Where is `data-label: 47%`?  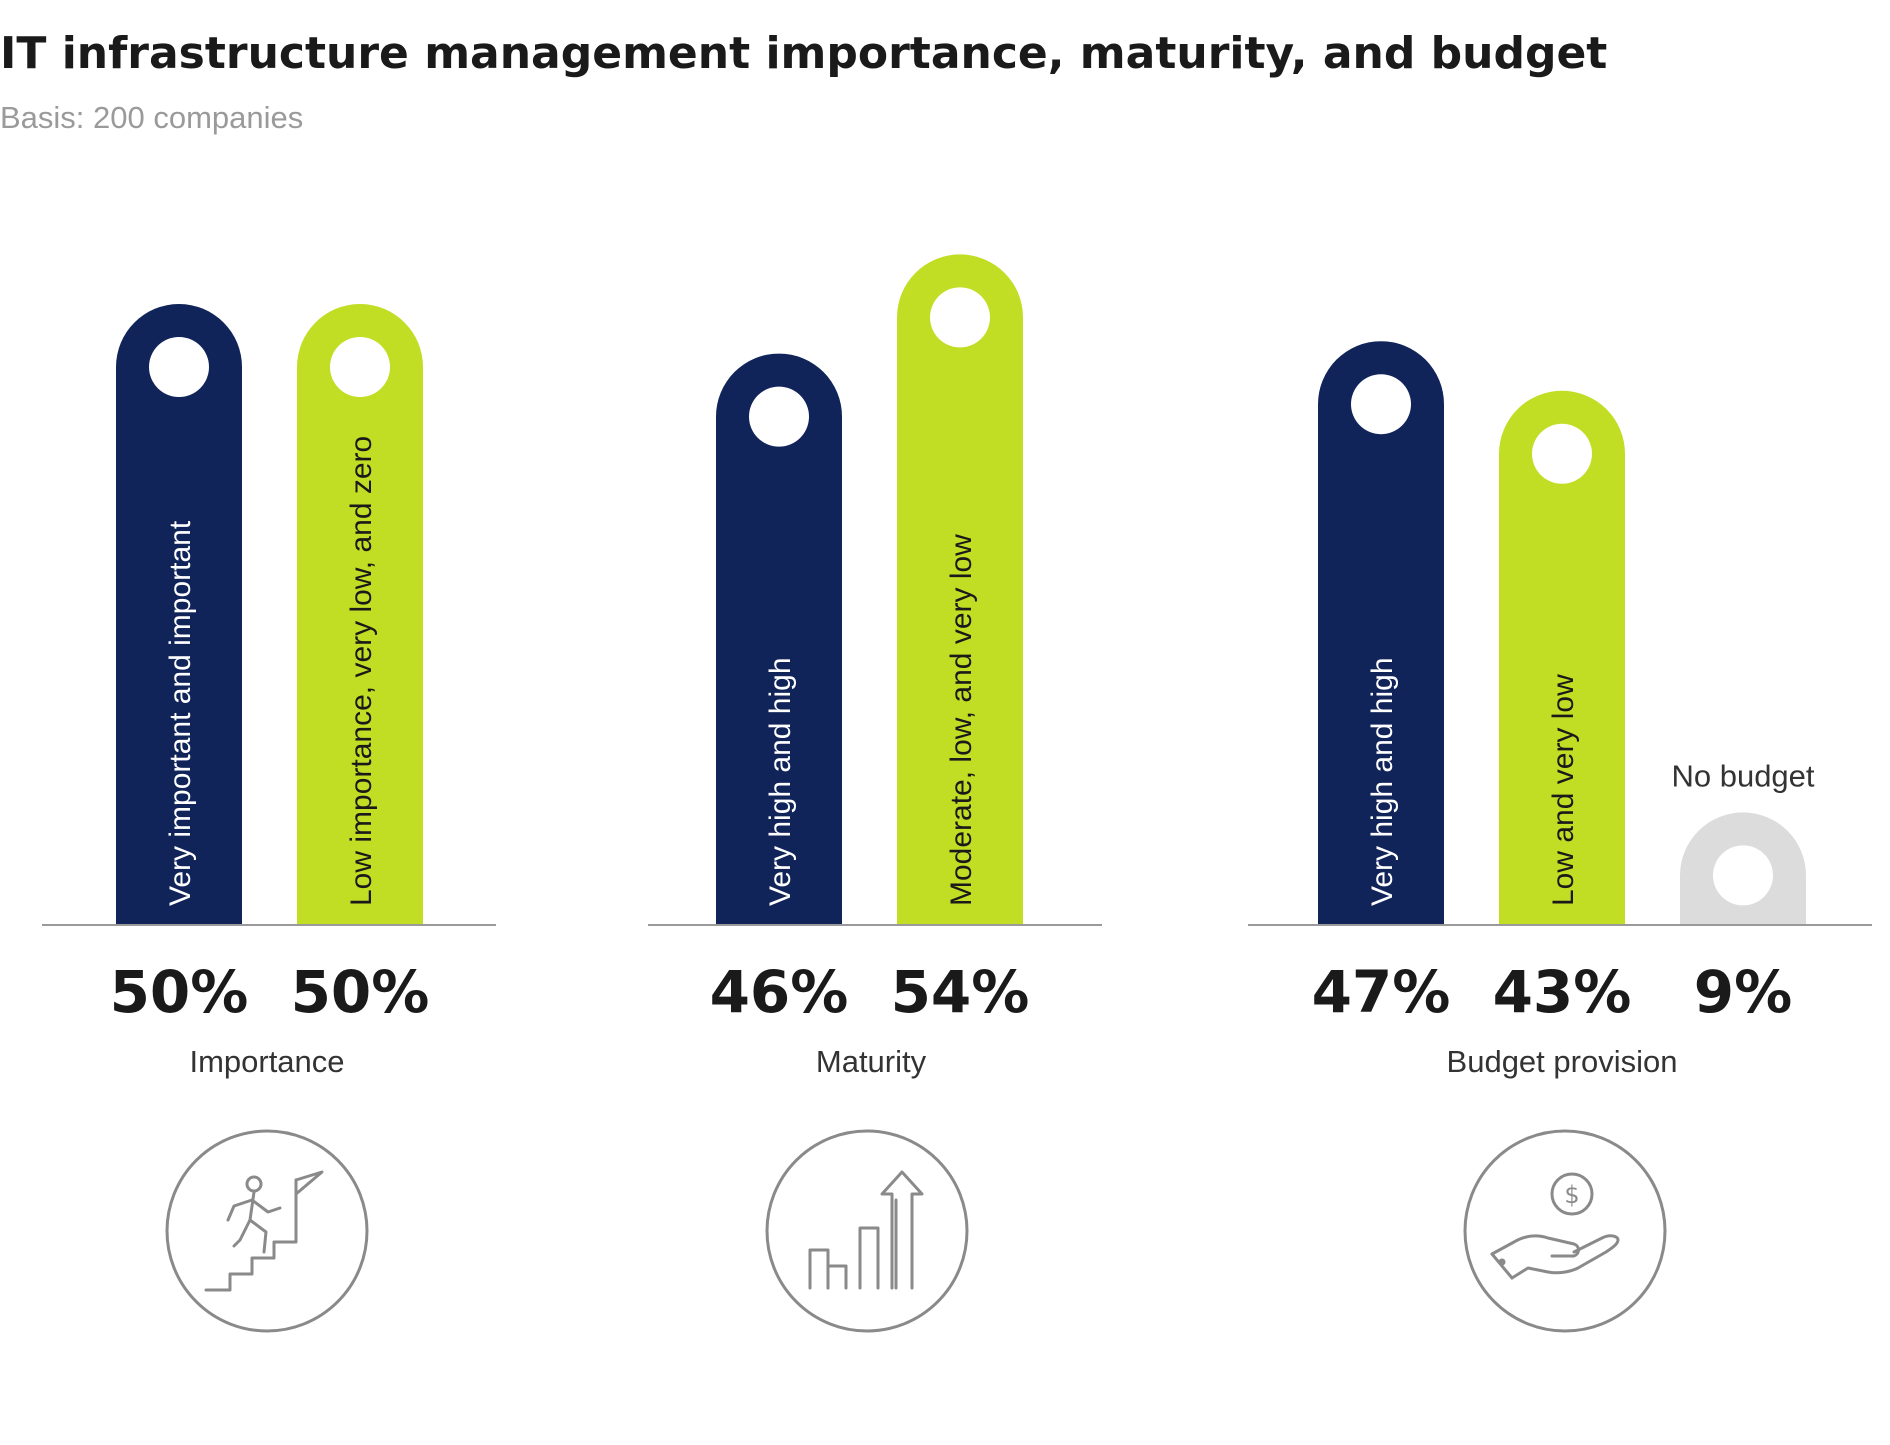
data-label: 47% is located at coordinates (1381, 992).